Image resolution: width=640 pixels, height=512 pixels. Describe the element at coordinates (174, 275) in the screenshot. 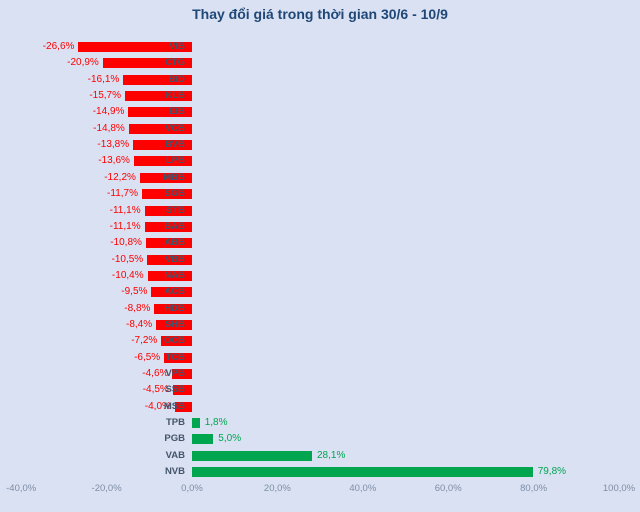

I see `ticker-label: NAB` at that location.